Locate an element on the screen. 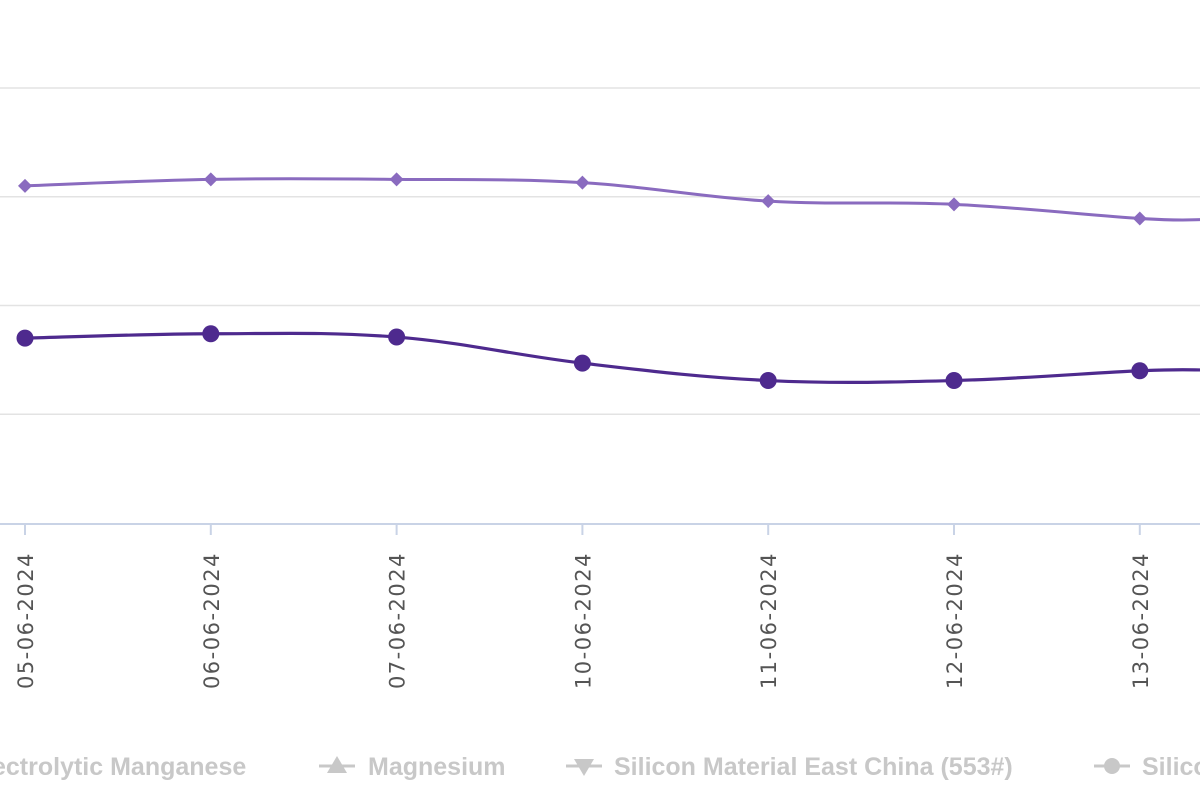 The height and width of the screenshot is (800, 1200). legend-triangle-down-icon is located at coordinates (584, 767).